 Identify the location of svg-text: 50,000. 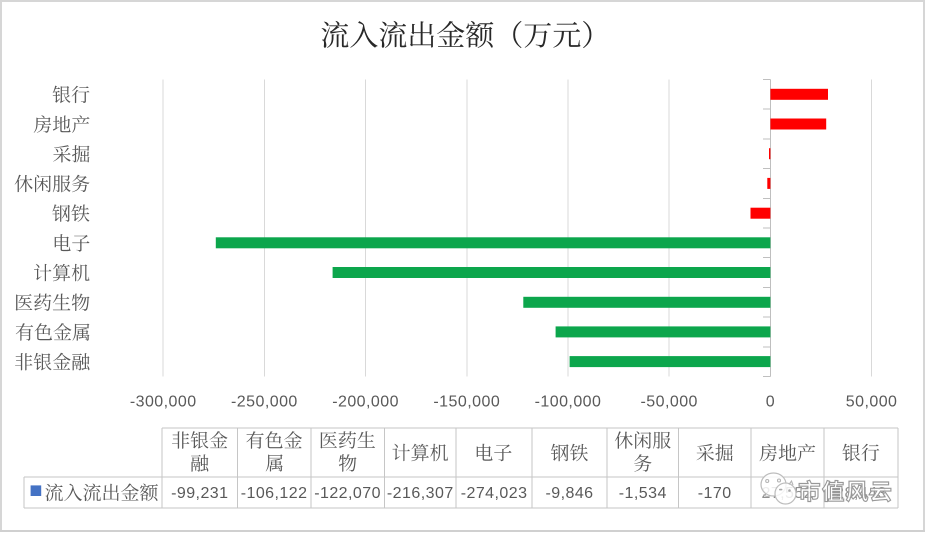
(872, 402).